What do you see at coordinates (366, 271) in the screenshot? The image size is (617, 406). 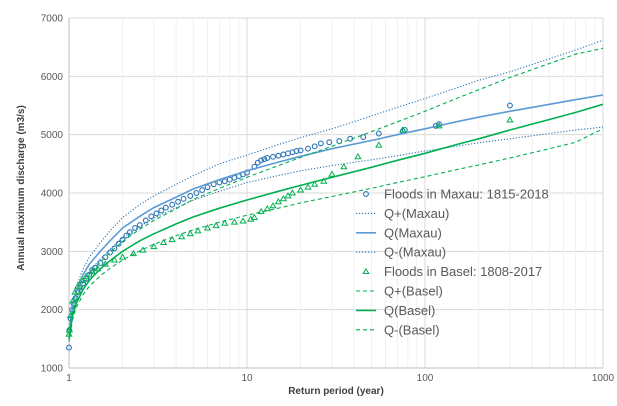 I see `legend-triangle-marker` at bounding box center [366, 271].